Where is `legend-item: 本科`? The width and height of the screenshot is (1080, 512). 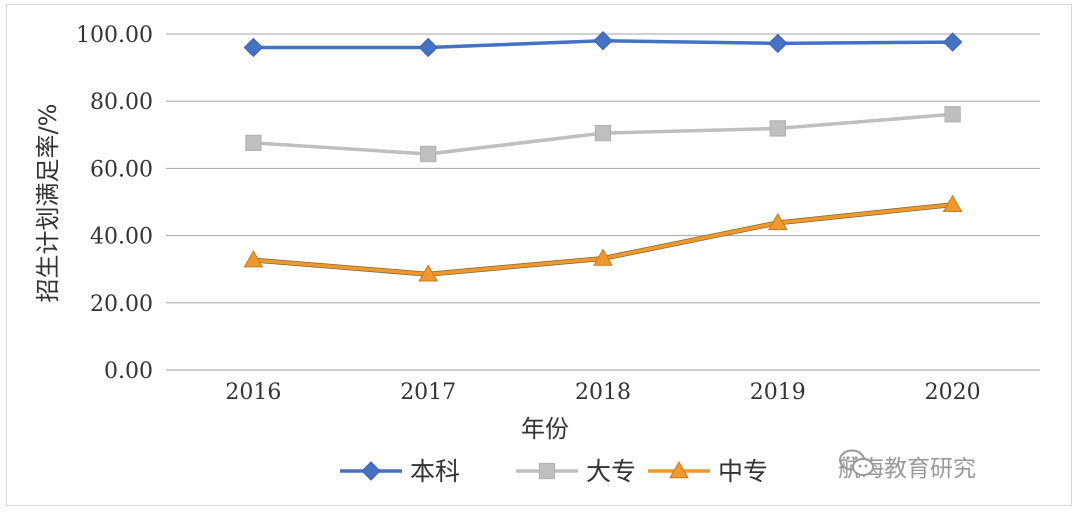 legend-item: 本科 is located at coordinates (400, 471).